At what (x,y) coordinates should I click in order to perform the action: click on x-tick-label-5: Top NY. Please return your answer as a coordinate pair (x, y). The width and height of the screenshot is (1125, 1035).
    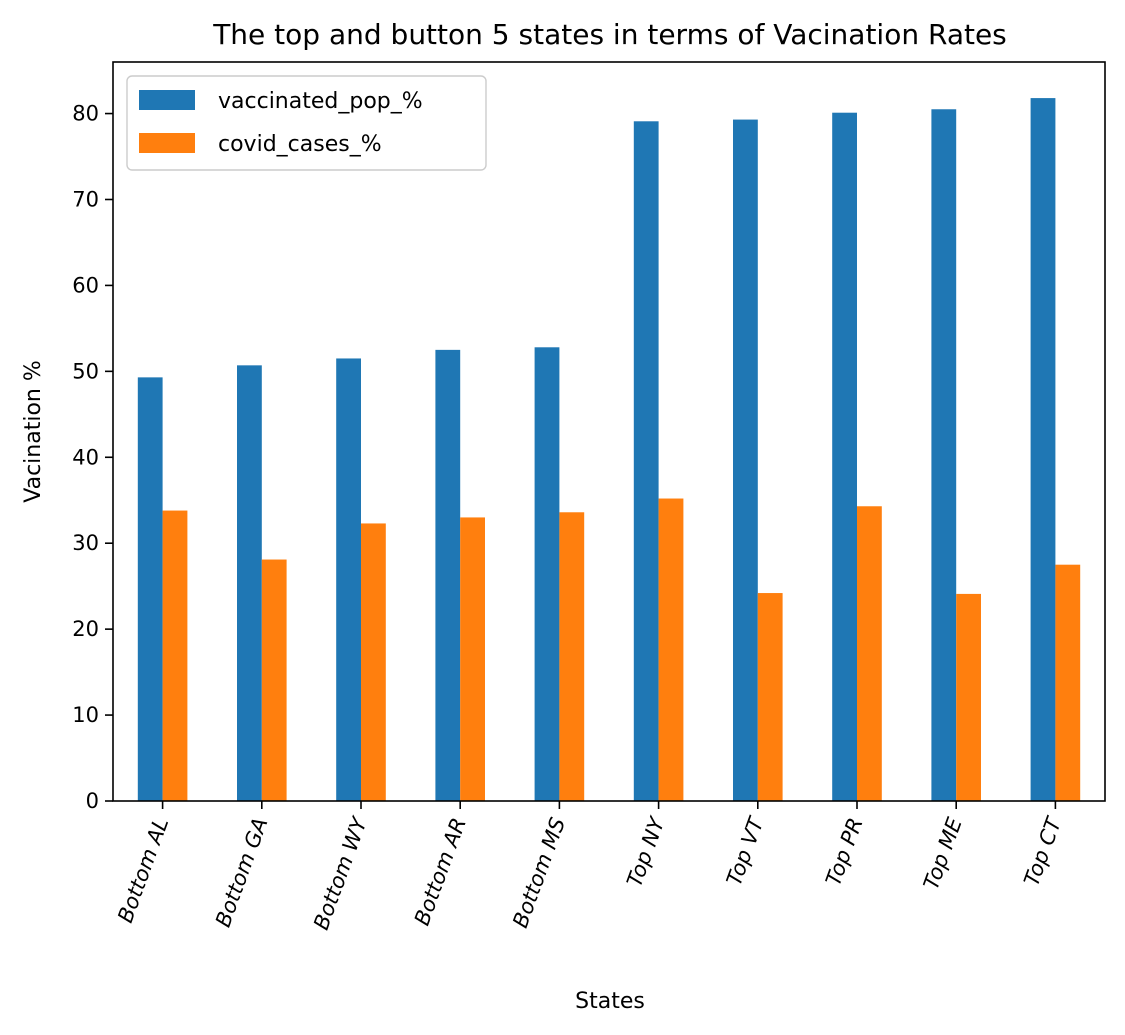
    Looking at the image, I should click on (646, 851).